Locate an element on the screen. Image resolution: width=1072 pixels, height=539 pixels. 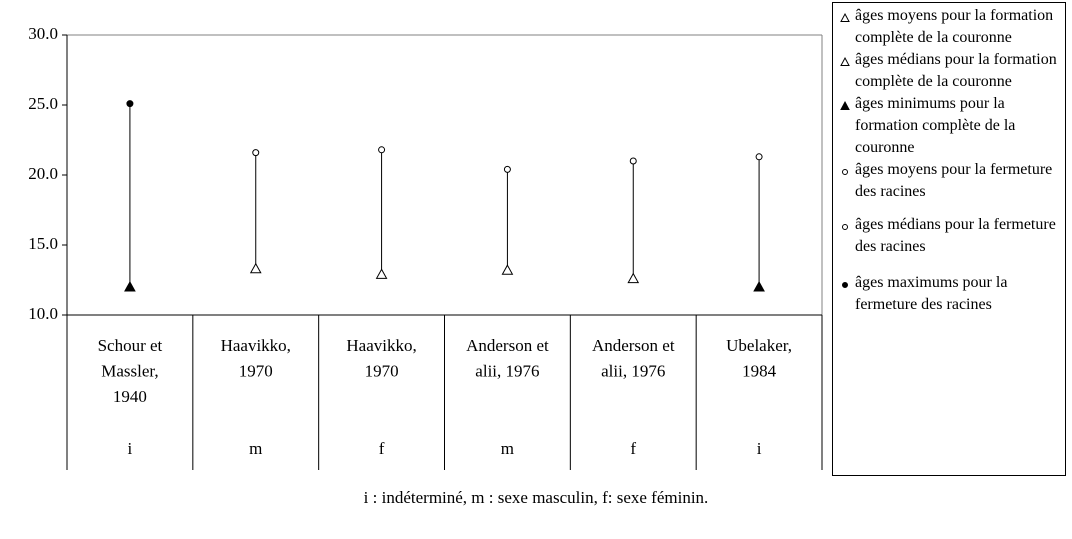
x-tick-label: Massler, is located at coordinates (129, 370).